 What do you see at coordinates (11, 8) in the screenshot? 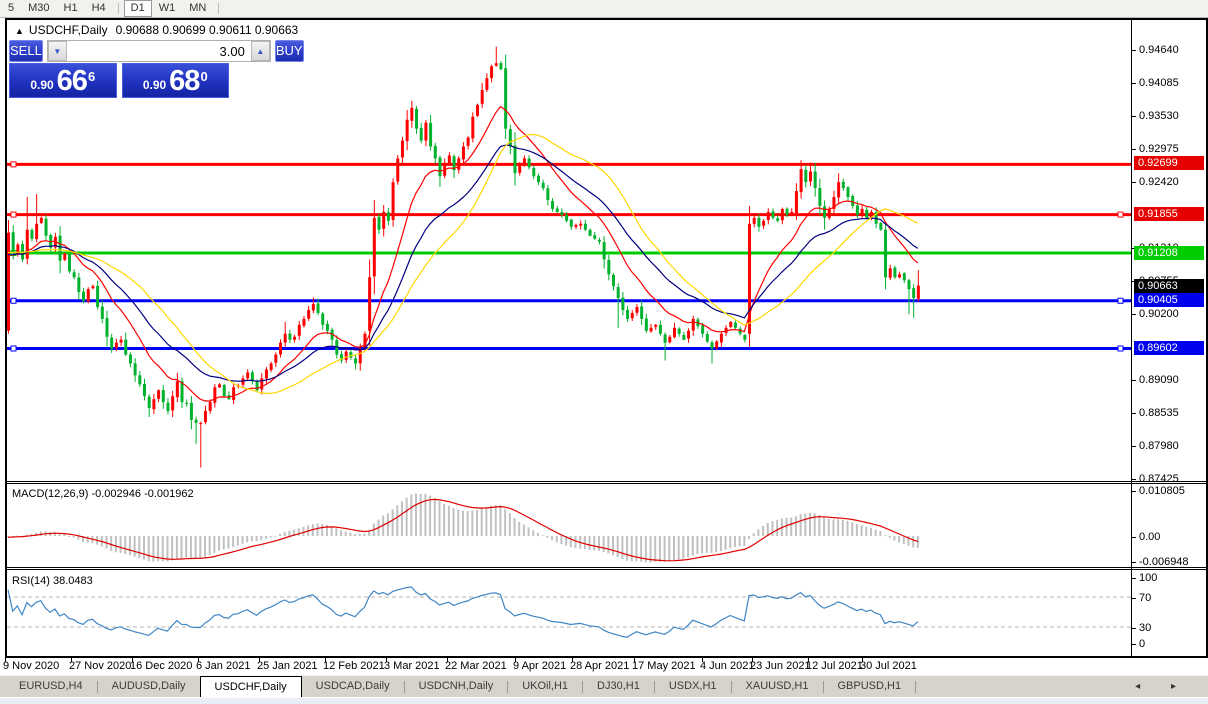
I see `timeframe-button-5: 5` at bounding box center [11, 8].